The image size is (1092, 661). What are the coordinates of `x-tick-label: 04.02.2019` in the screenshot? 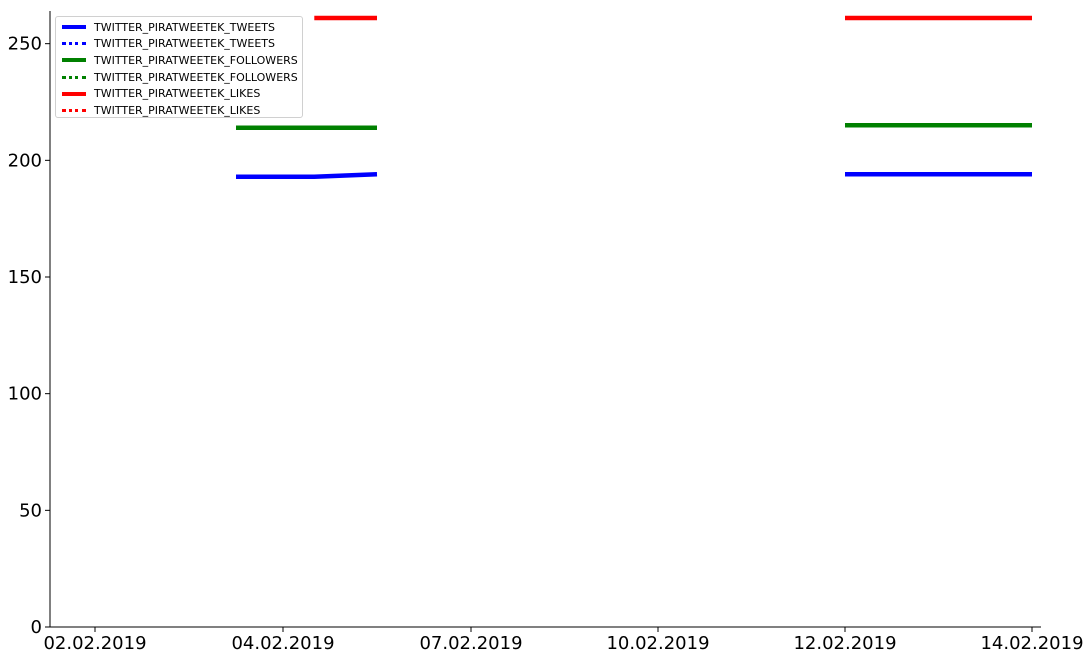 It's located at (282, 643).